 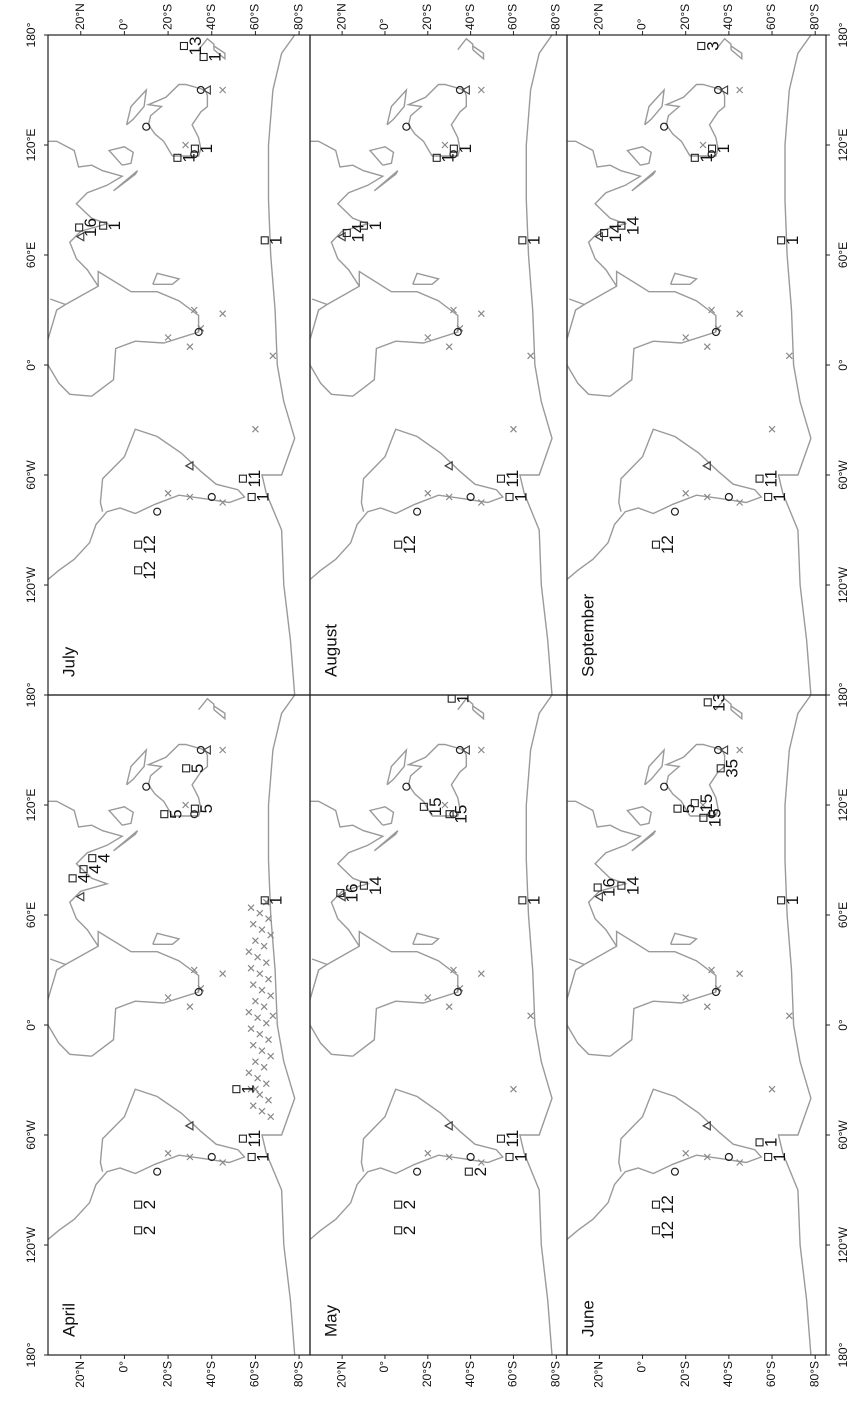 I want to click on lat-tick-label: 80°S, so click(x=814, y=1374).